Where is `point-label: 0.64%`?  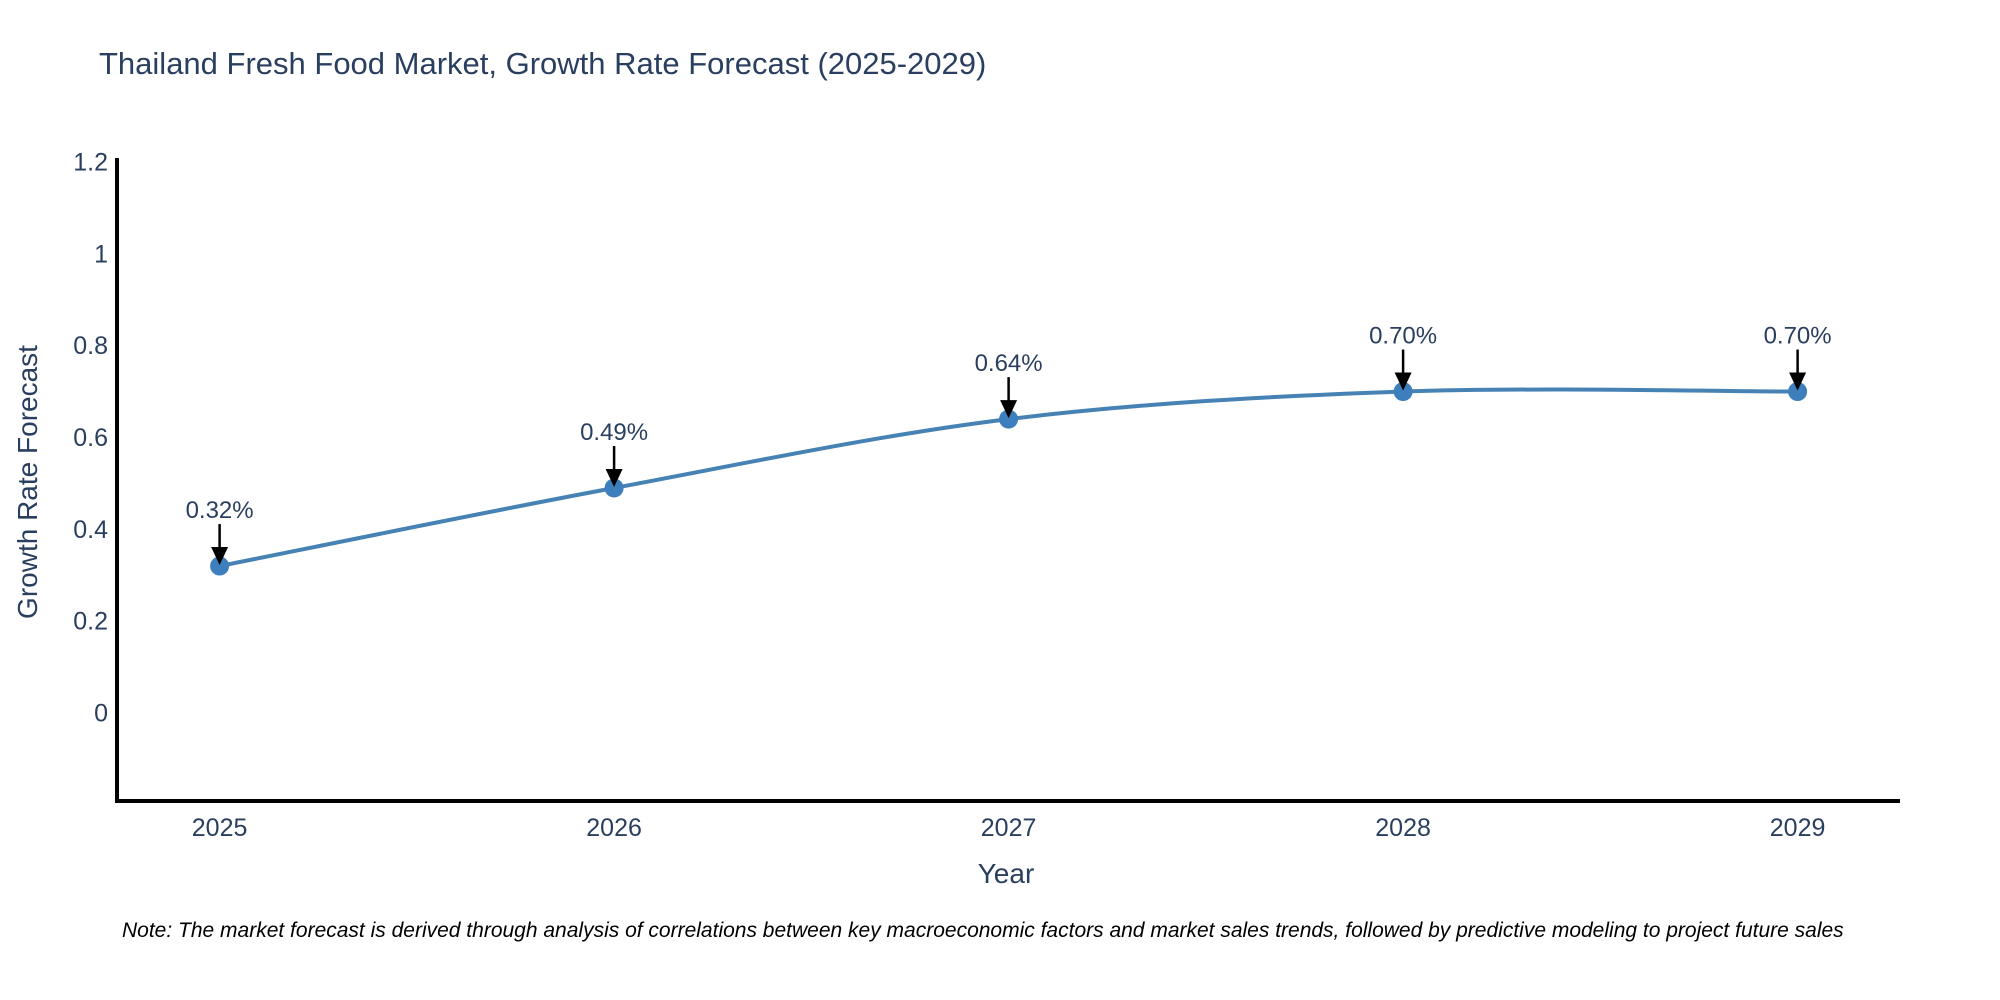
point-label: 0.64% is located at coordinates (1009, 363).